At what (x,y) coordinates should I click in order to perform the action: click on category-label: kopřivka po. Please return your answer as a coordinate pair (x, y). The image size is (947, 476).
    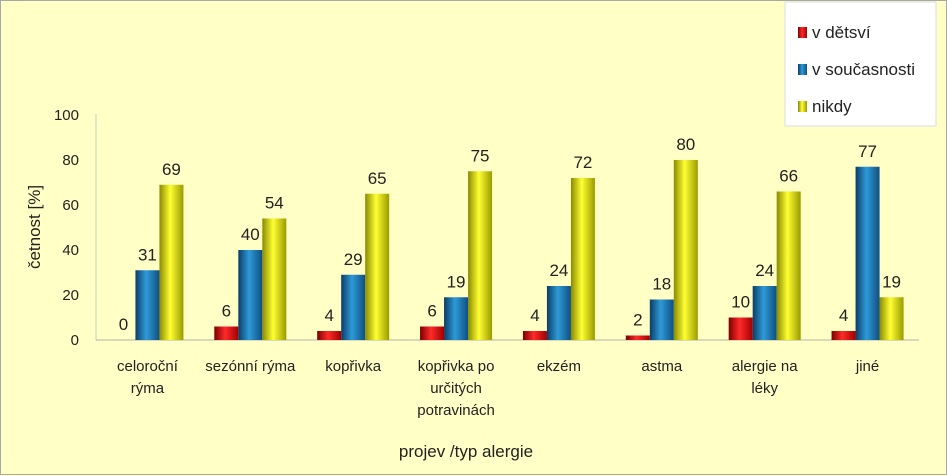
    Looking at the image, I should click on (456, 366).